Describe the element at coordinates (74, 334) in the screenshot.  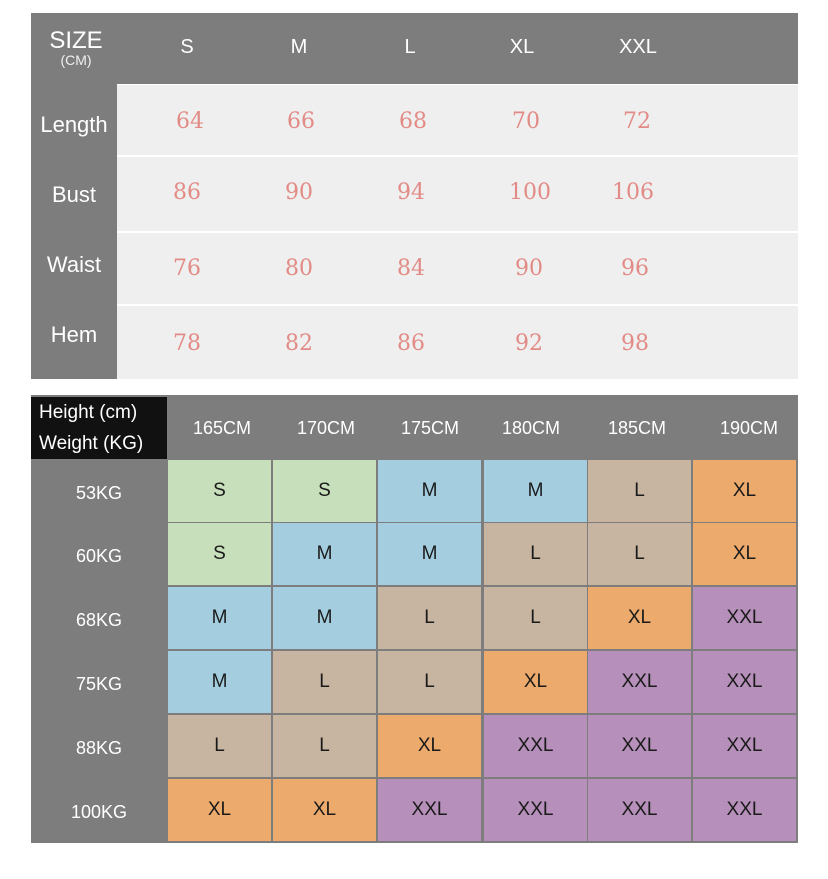
I see `row-label-hem: Hem` at that location.